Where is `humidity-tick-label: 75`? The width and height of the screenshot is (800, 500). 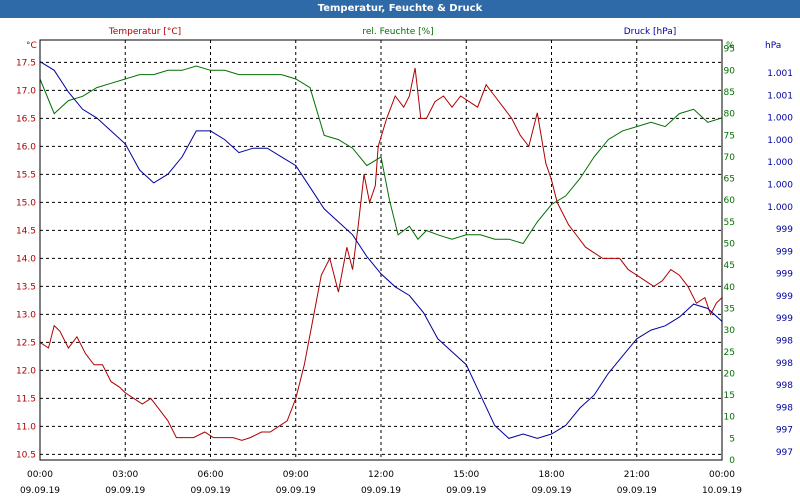 humidity-tick-label: 75 is located at coordinates (729, 136).